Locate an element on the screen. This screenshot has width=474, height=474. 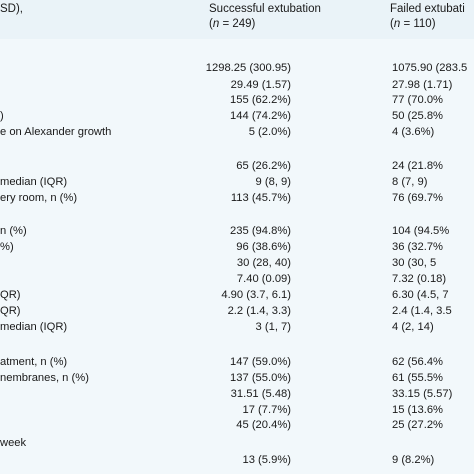
table-row: week is located at coordinates (237, 443).